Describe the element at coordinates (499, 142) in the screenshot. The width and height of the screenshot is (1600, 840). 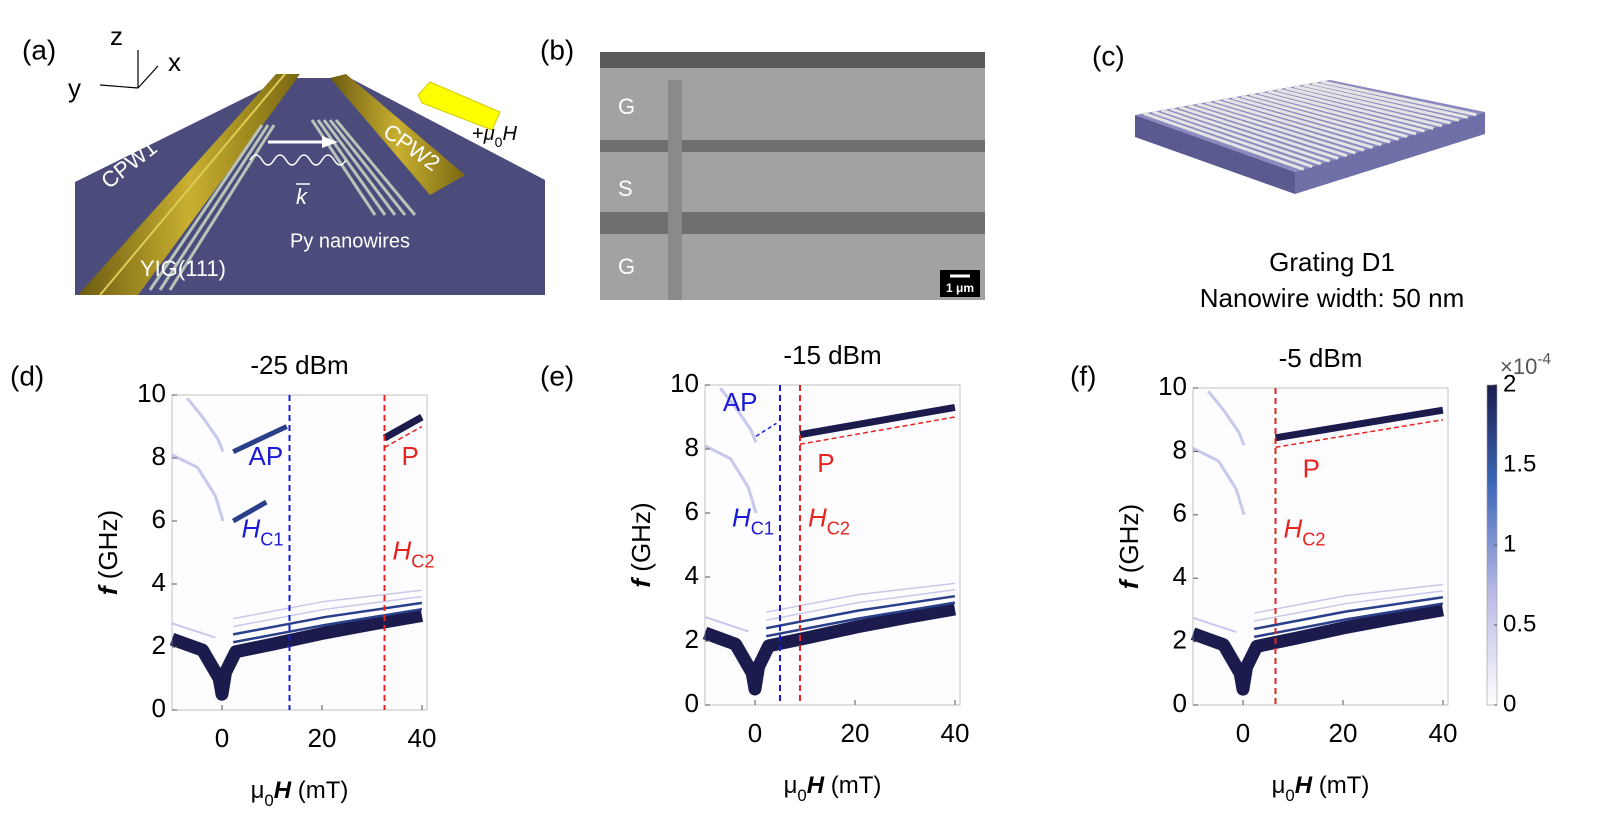
I see `field-label-part: 0` at that location.